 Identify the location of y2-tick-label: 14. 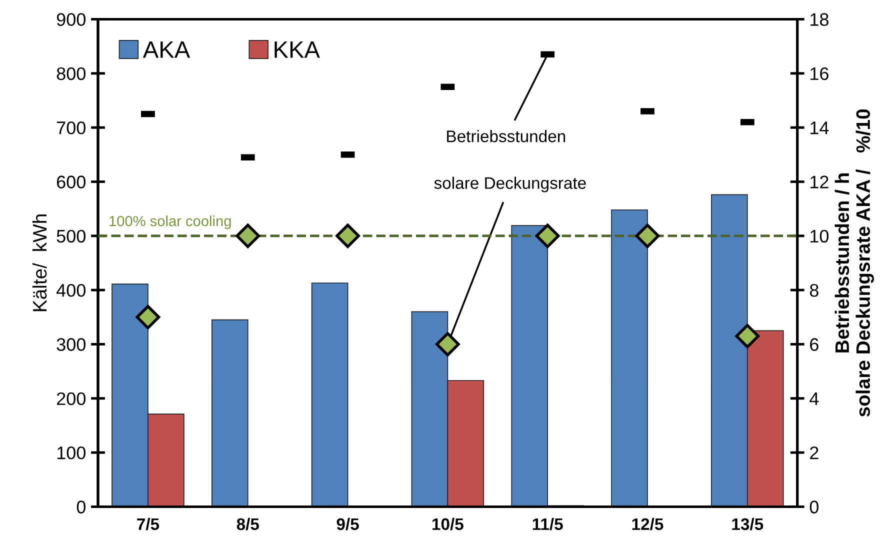
(819, 128).